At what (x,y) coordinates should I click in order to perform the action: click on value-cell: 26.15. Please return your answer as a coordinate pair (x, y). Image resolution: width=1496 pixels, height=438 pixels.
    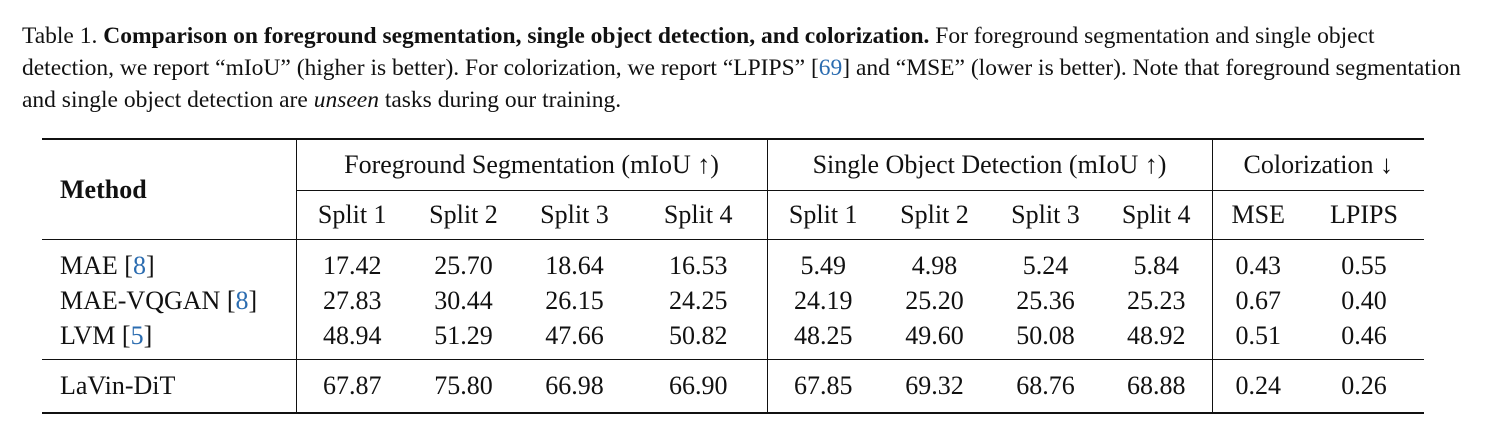
    Looking at the image, I should click on (574, 300).